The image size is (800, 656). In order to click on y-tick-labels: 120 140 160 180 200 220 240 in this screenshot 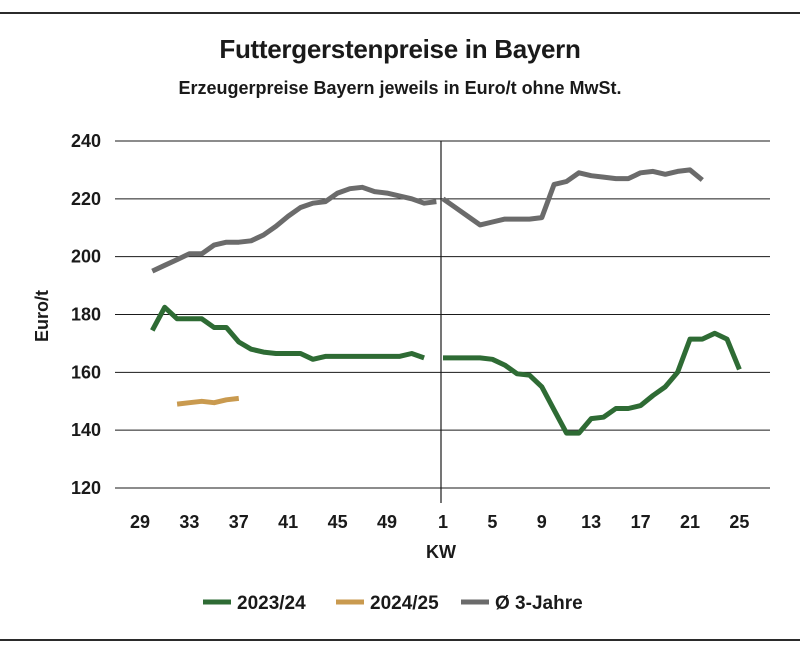, I will do `click(86, 314)`.